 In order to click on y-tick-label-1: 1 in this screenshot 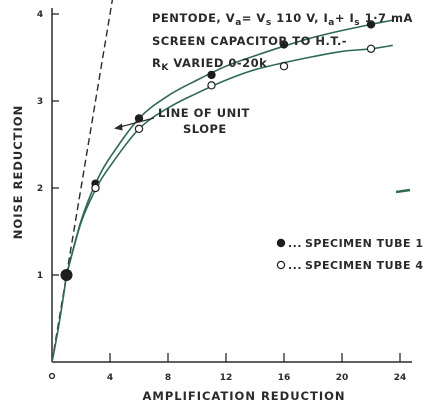, I will do `click(40, 276)`.